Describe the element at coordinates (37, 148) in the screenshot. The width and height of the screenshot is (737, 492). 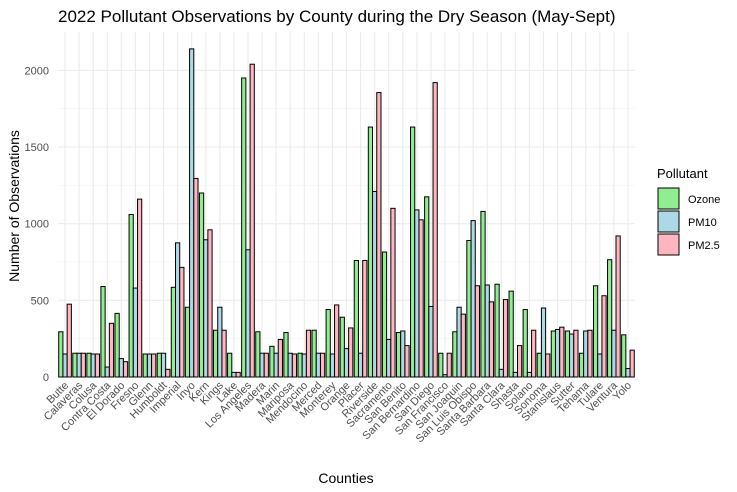
I see `y-tick-label: 1500` at that location.